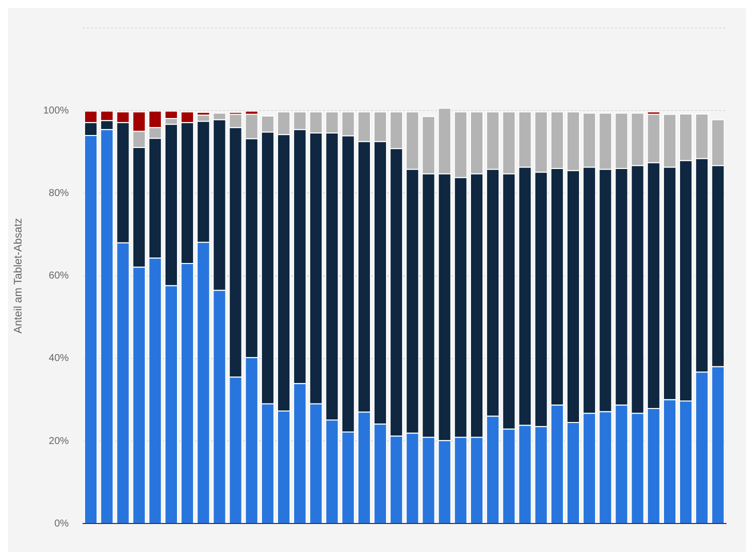 This screenshot has height=560, width=754. I want to click on y-tick-label: 60%, so click(58, 276).